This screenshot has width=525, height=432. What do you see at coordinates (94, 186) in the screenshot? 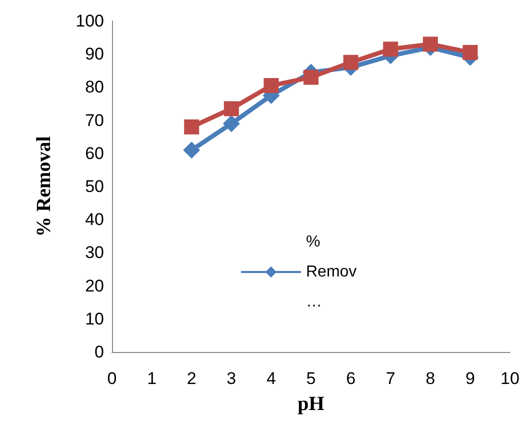
I see `y-tick-label: 50` at bounding box center [94, 186].